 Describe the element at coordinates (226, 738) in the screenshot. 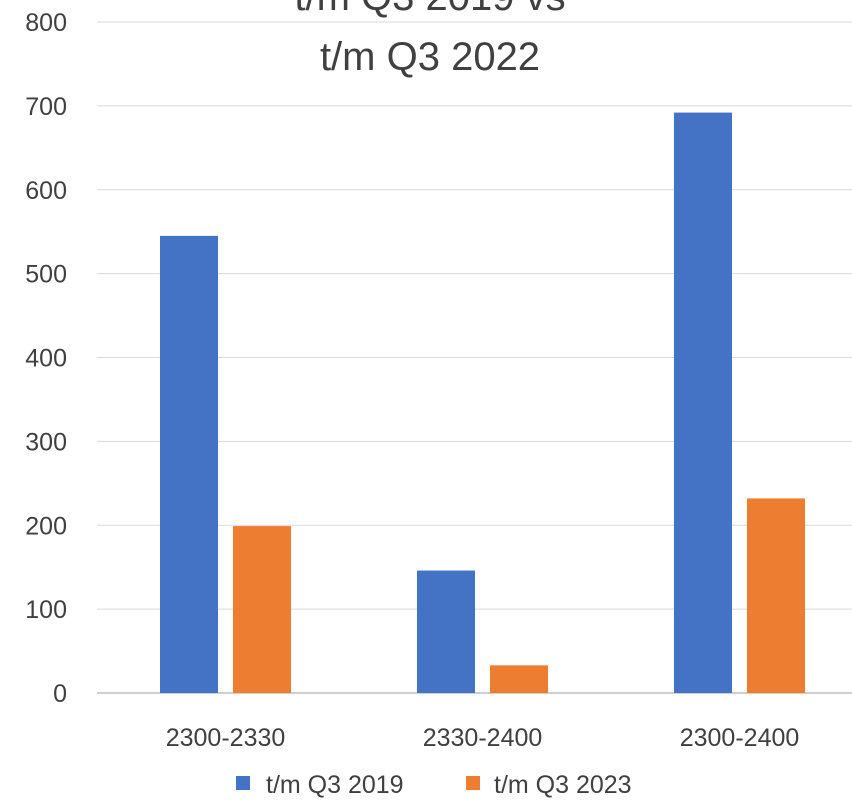

I see `x-tick-label-2300-2330: 2300-2330` at that location.